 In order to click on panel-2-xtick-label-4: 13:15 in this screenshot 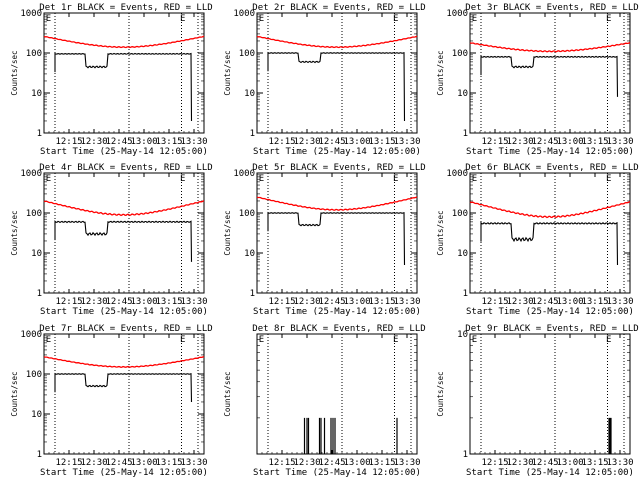, I will do `click(381, 142)`.